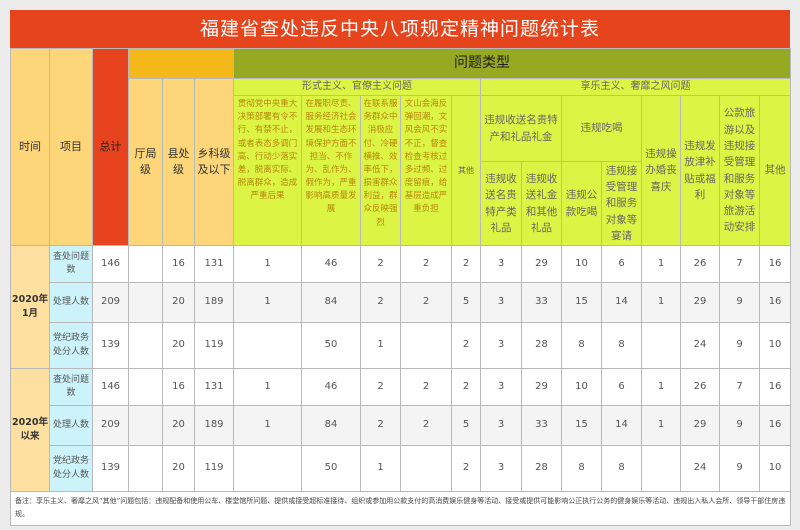  I want to click on header-dining-group: 违规吃喝, so click(601, 128).